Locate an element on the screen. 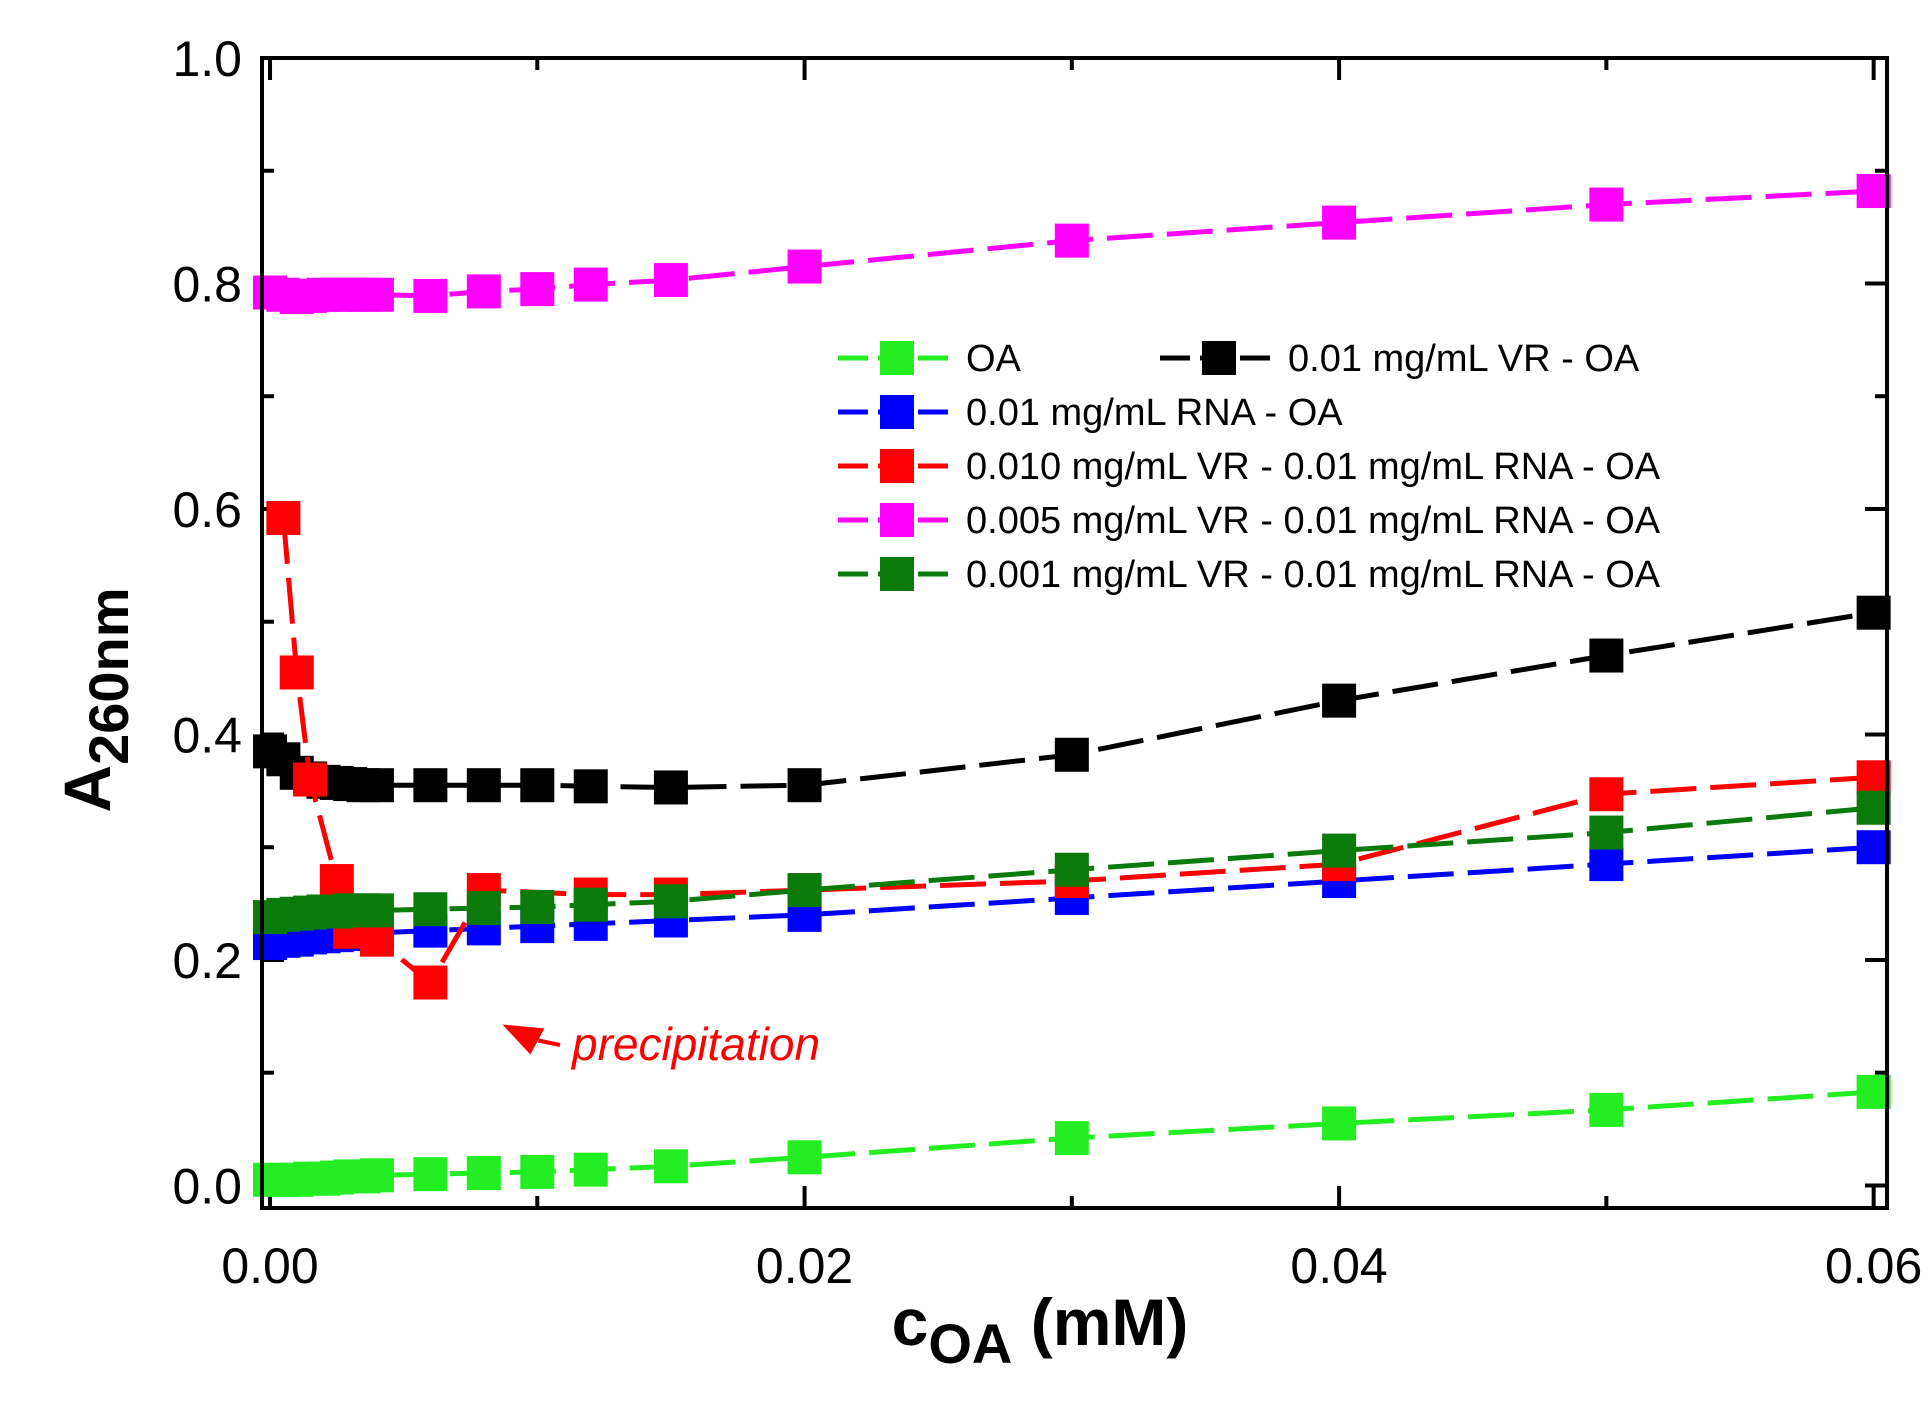  legend-entry: 0.001 mg/mL VR - 0.01 mg/mL RNA - OA is located at coordinates (1249, 575).